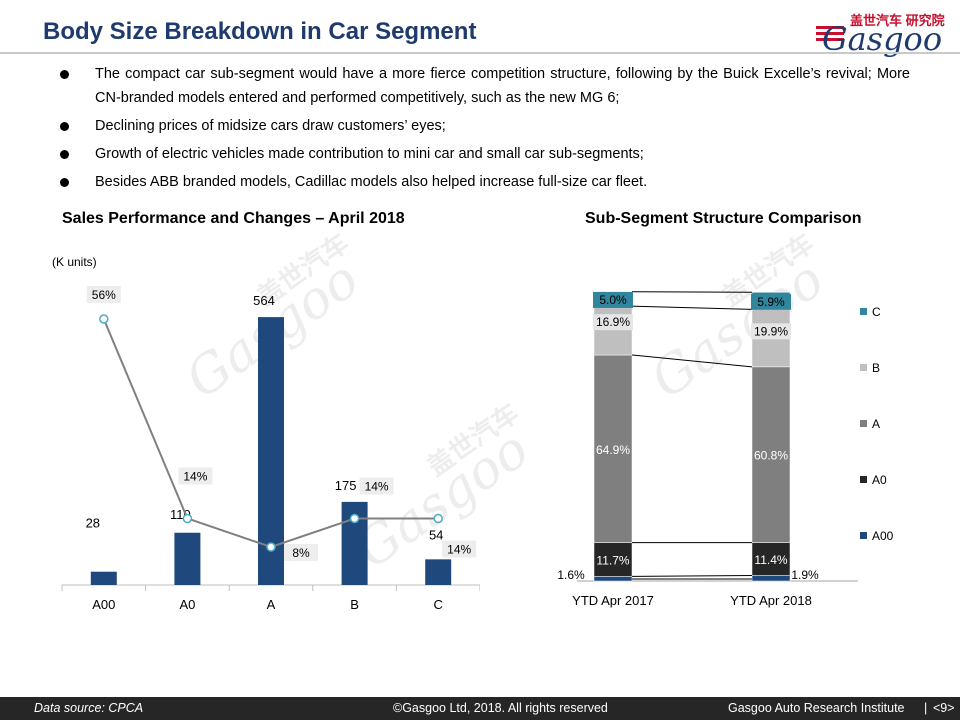  What do you see at coordinates (925, 20) in the screenshot?
I see `logo-cn-institute: 研究院` at bounding box center [925, 20].